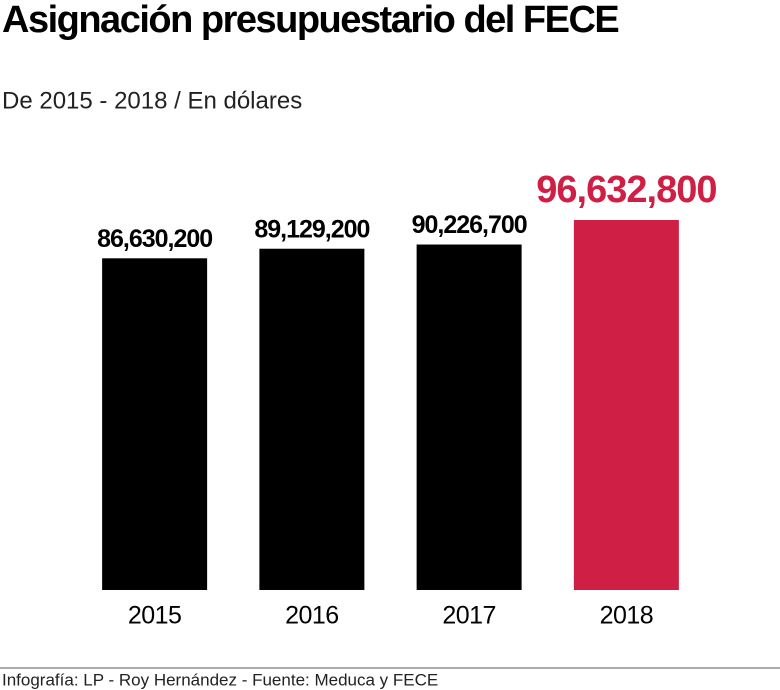 The height and width of the screenshot is (690, 780). I want to click on x-tick-label: 2016, so click(312, 616).